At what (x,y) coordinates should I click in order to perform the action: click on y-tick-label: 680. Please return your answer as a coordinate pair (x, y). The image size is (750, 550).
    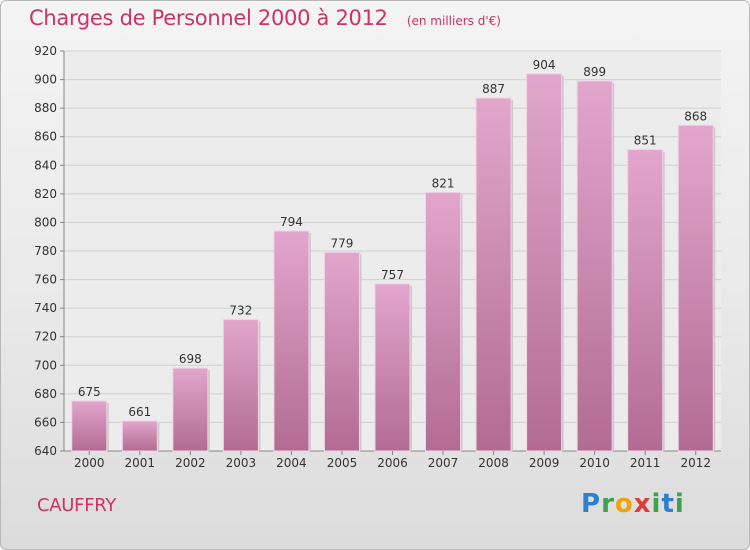
    Looking at the image, I should click on (45, 394).